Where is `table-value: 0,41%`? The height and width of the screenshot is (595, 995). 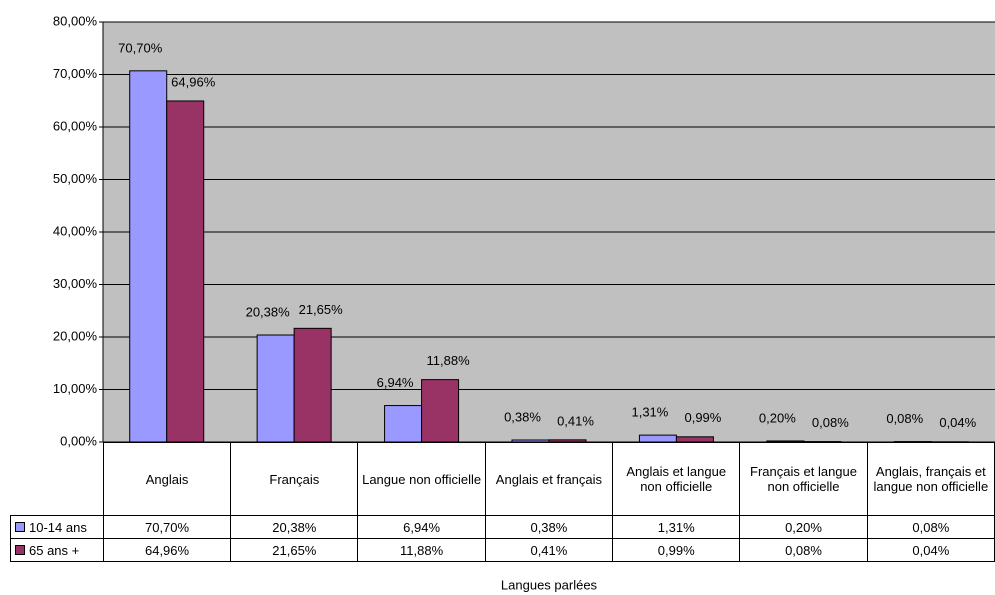 table-value: 0,41% is located at coordinates (549, 550).